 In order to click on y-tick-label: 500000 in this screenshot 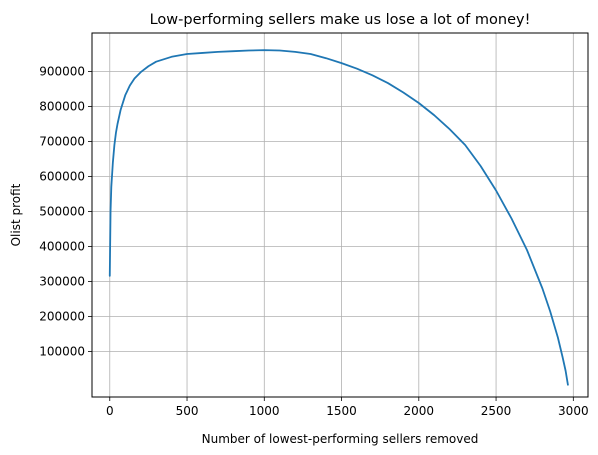, I will do `click(62, 212)`.